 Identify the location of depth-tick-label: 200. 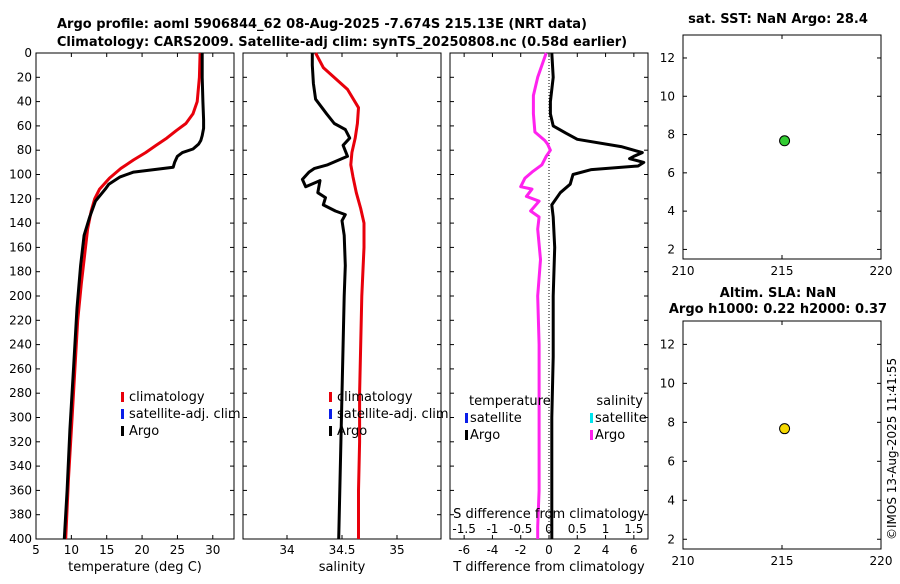
(20, 296).